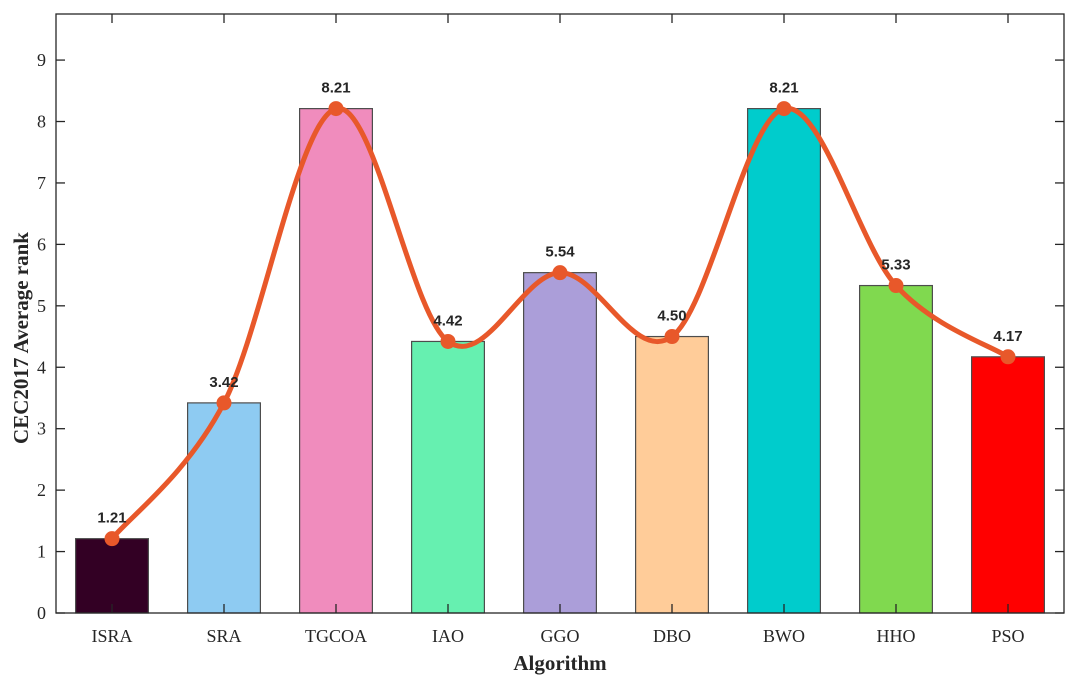 This screenshot has height=680, width=1080. Describe the element at coordinates (41, 306) in the screenshot. I see `y-tick-label-5: 5` at that location.